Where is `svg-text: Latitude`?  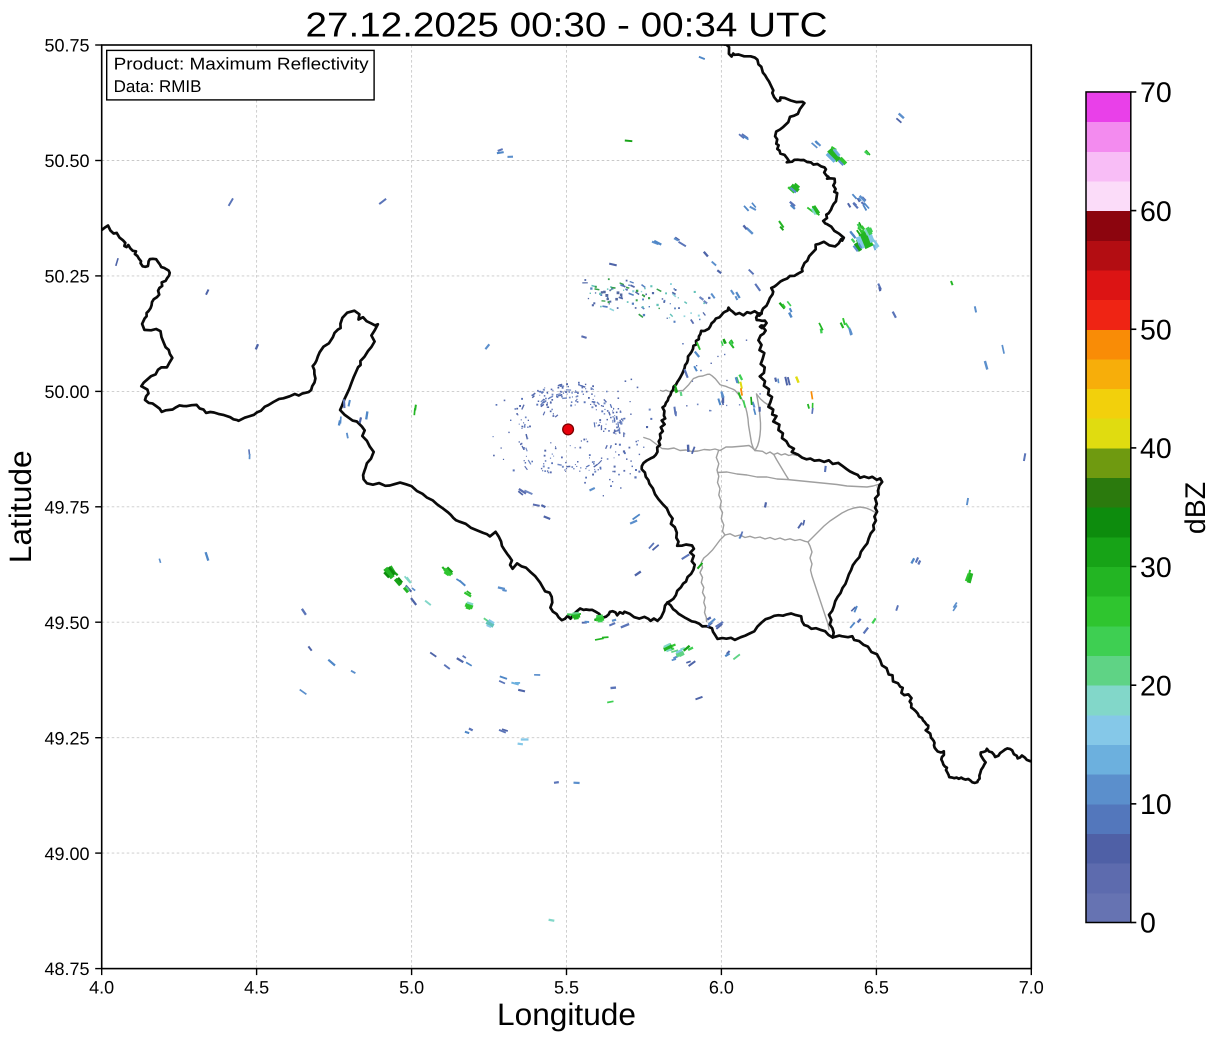
svg-text: Latitude is located at coordinates (20, 506).